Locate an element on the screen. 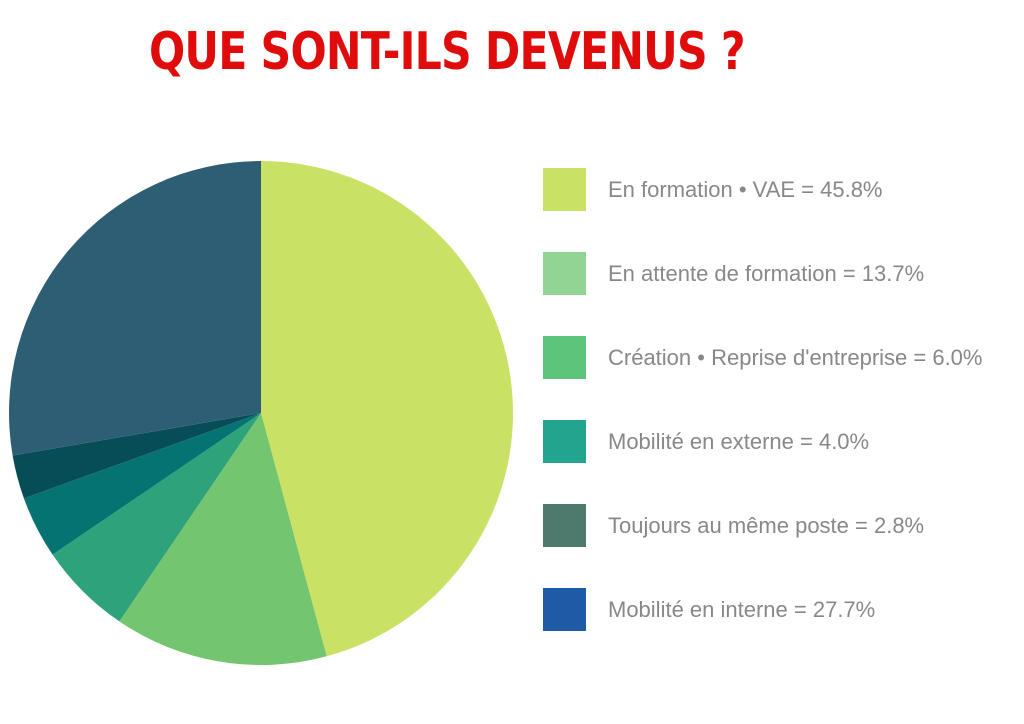 The height and width of the screenshot is (724, 1024). legend-label: En formation • VAE = 45.8% is located at coordinates (745, 189).